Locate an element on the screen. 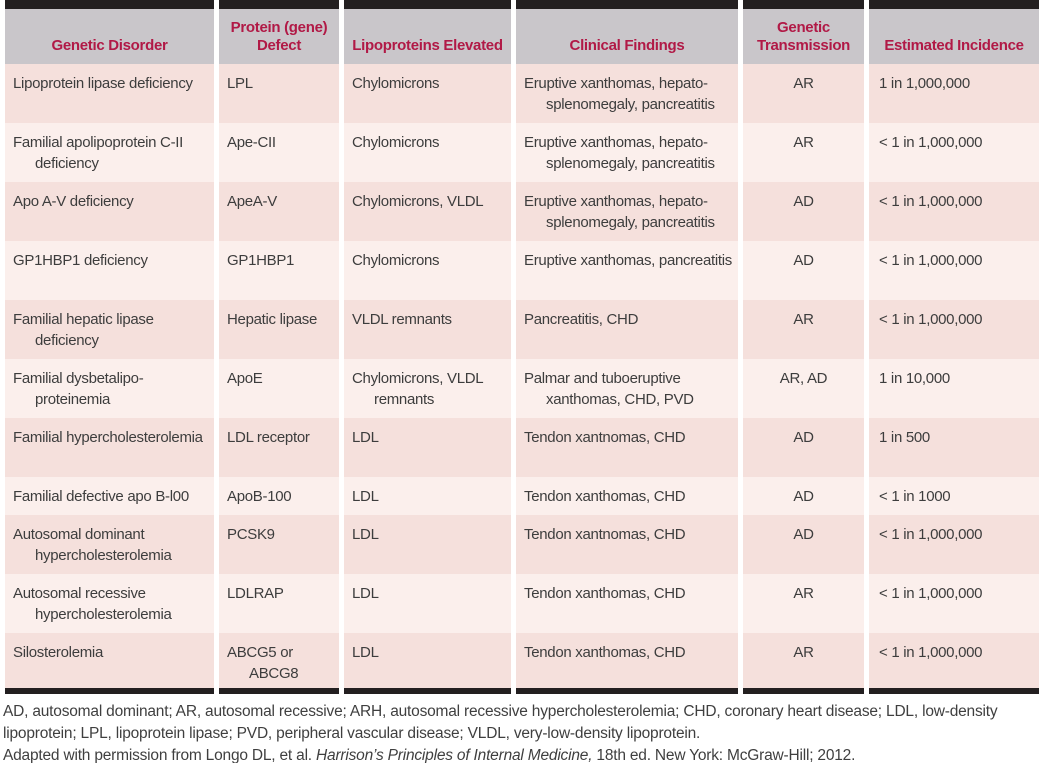  cell-protein-defect: ApeA-V is located at coordinates (279, 211).